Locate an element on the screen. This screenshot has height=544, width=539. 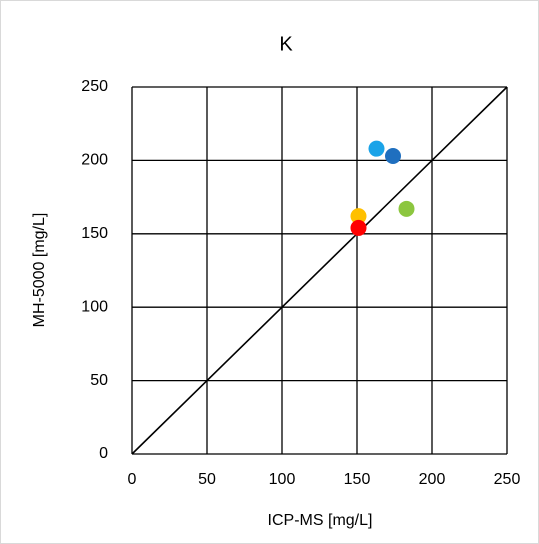
y-tick-label: 0 is located at coordinates (103, 453).